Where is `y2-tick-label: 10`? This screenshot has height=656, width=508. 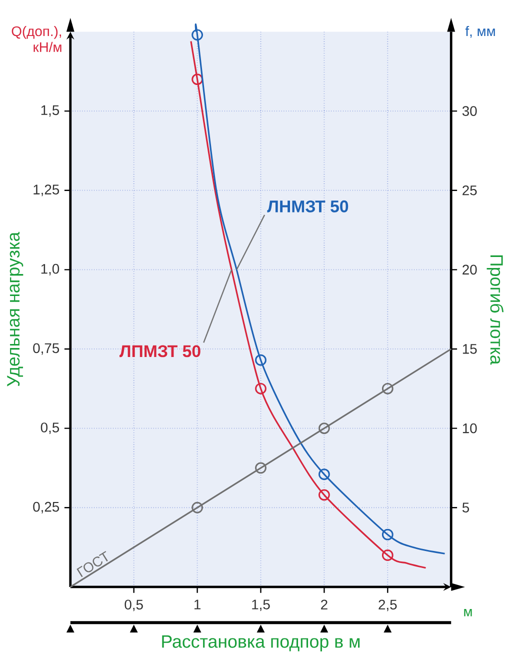
y2-tick-label: 10 is located at coordinates (469, 428).